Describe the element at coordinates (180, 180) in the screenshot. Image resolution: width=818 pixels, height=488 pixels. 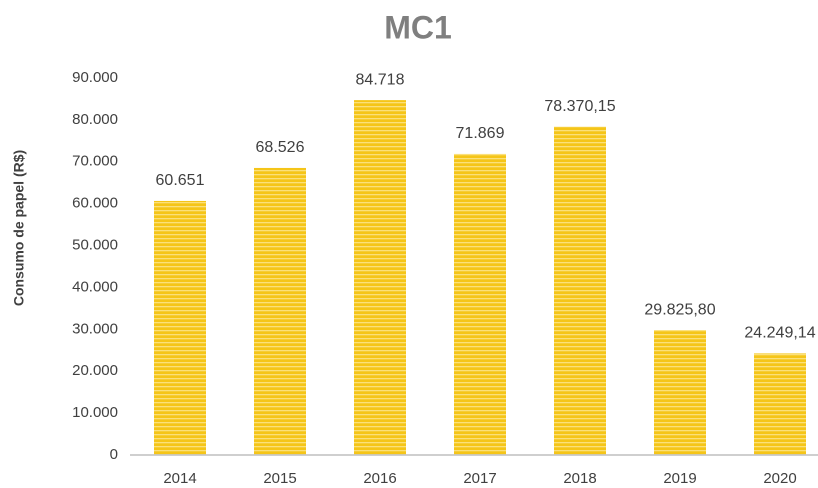
I see `data-label: 60.651` at that location.